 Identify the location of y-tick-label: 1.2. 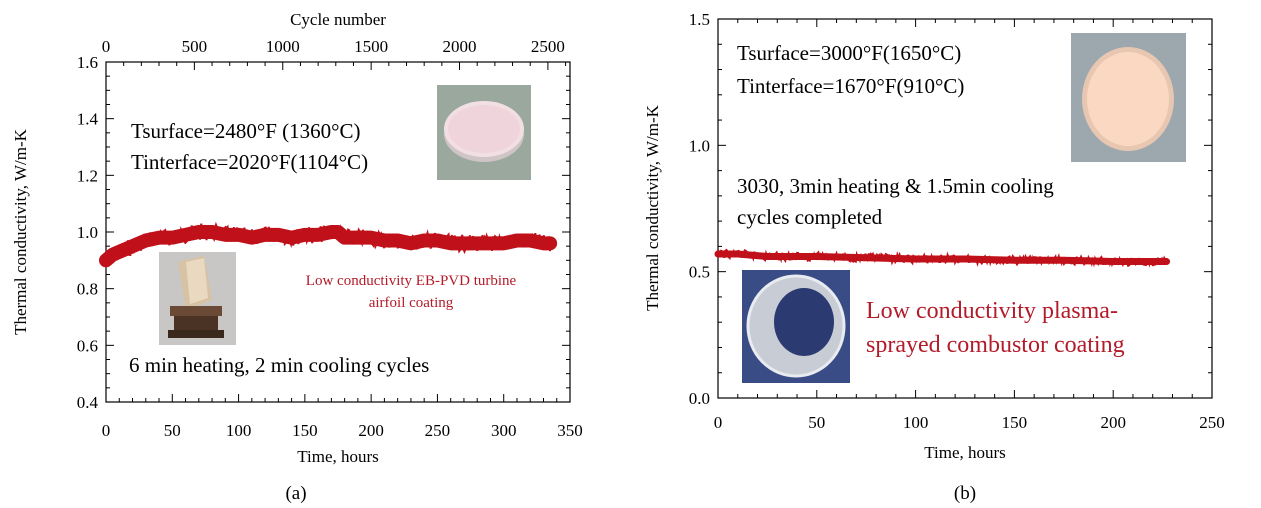
(87, 175).